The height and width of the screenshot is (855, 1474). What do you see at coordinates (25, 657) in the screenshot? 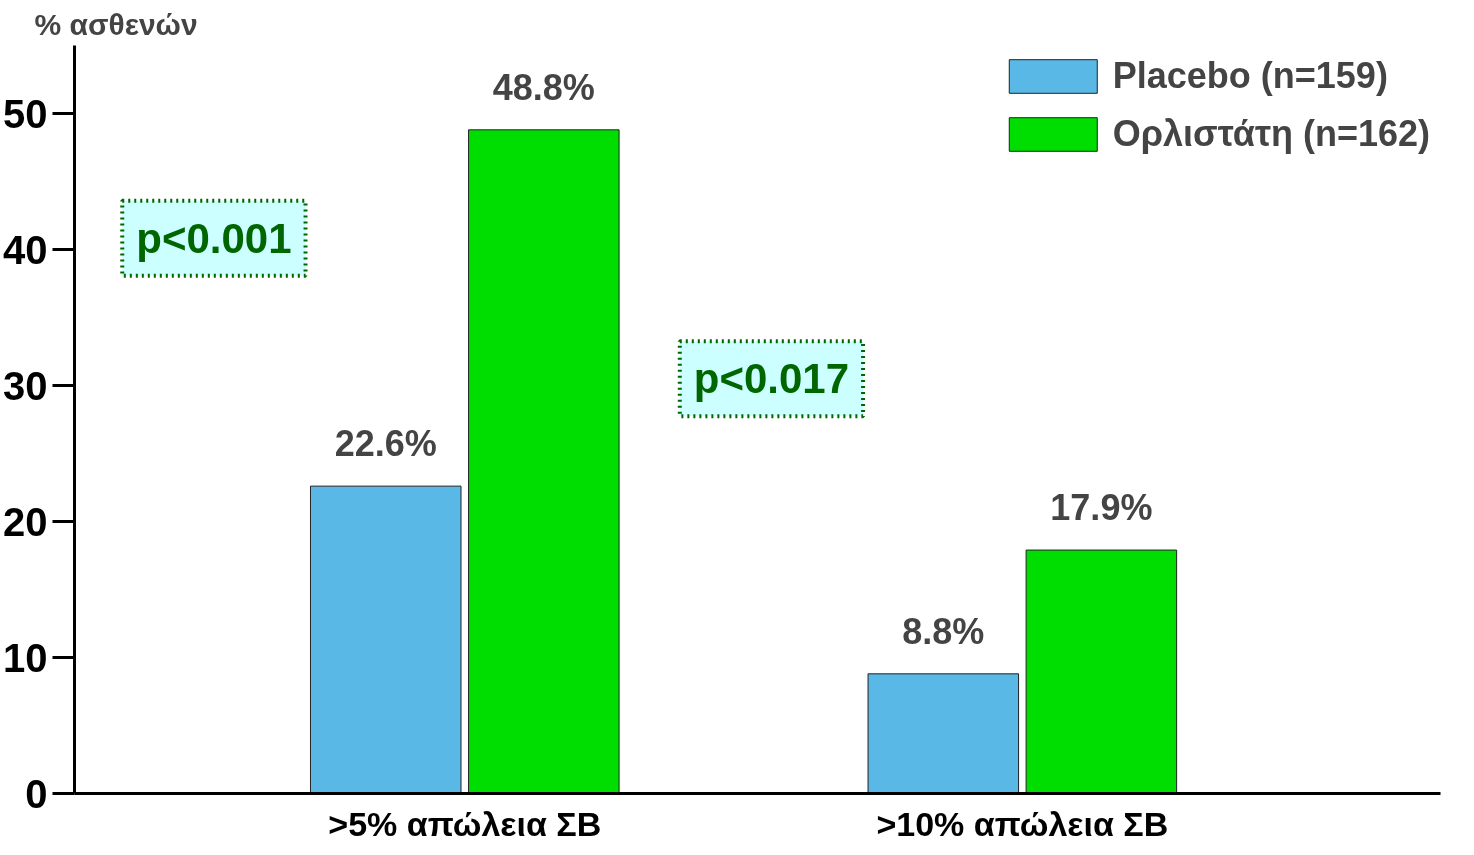
I see `y-tick-label: 10` at bounding box center [25, 657].